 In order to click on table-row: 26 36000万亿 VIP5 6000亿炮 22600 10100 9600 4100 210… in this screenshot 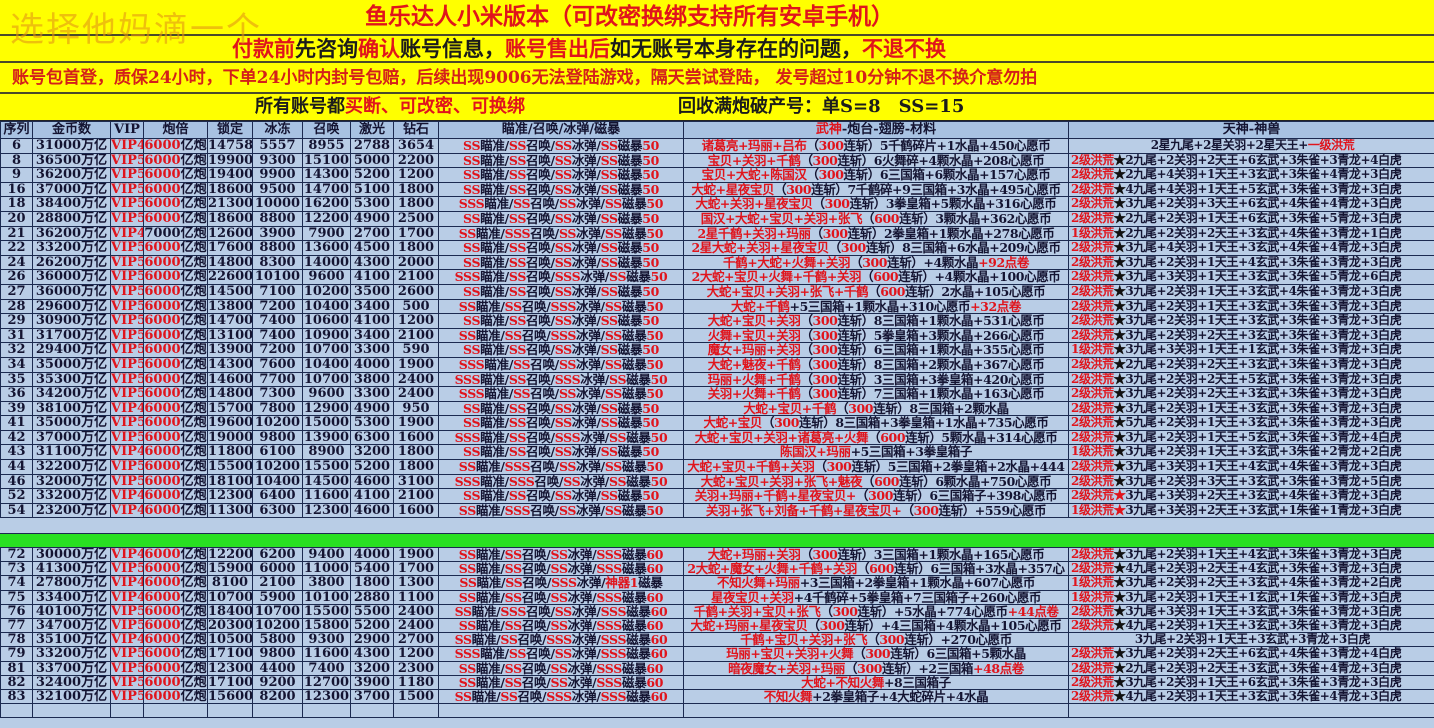, I will do `click(717, 277)`.